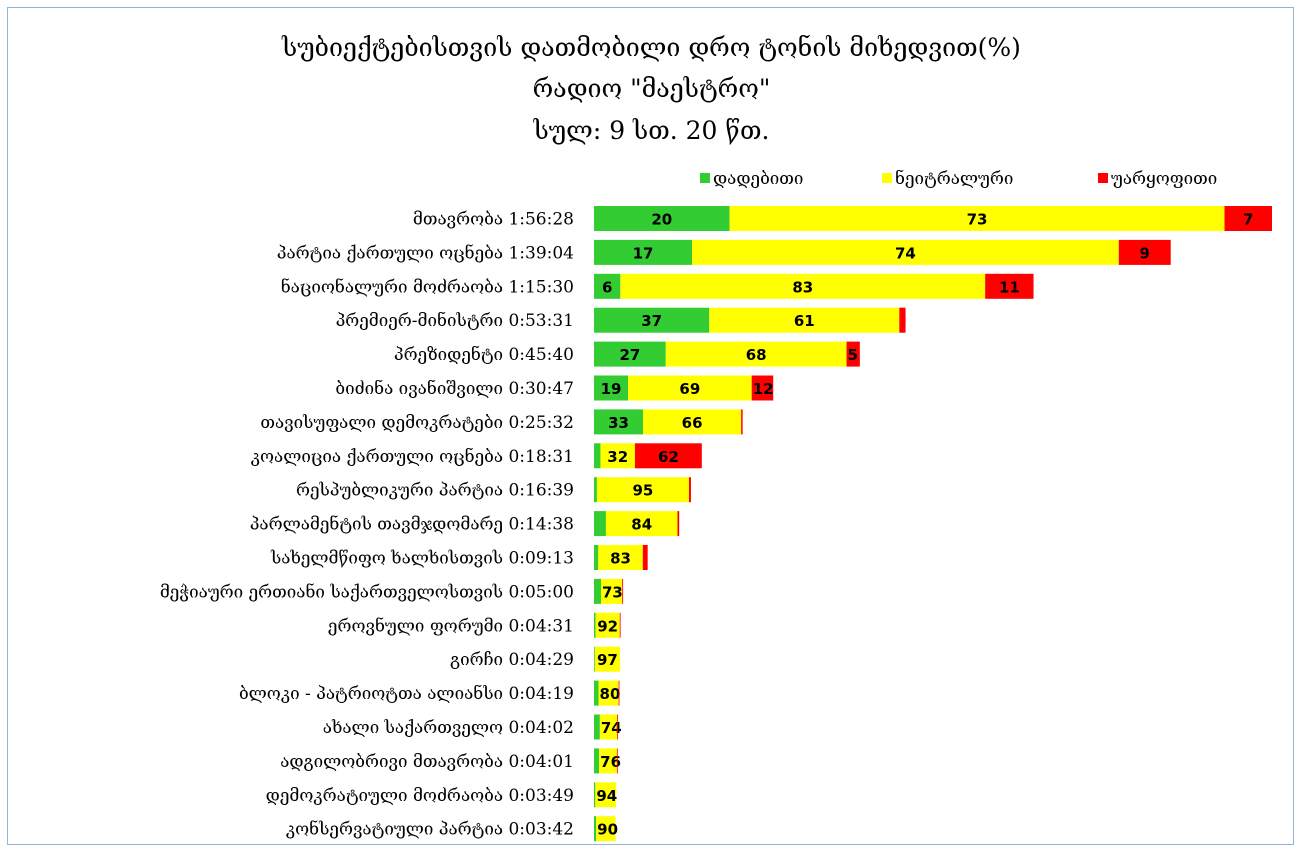 Image resolution: width=1303 pixels, height=851 pixels. I want to click on data-label: 90, so click(607, 830).